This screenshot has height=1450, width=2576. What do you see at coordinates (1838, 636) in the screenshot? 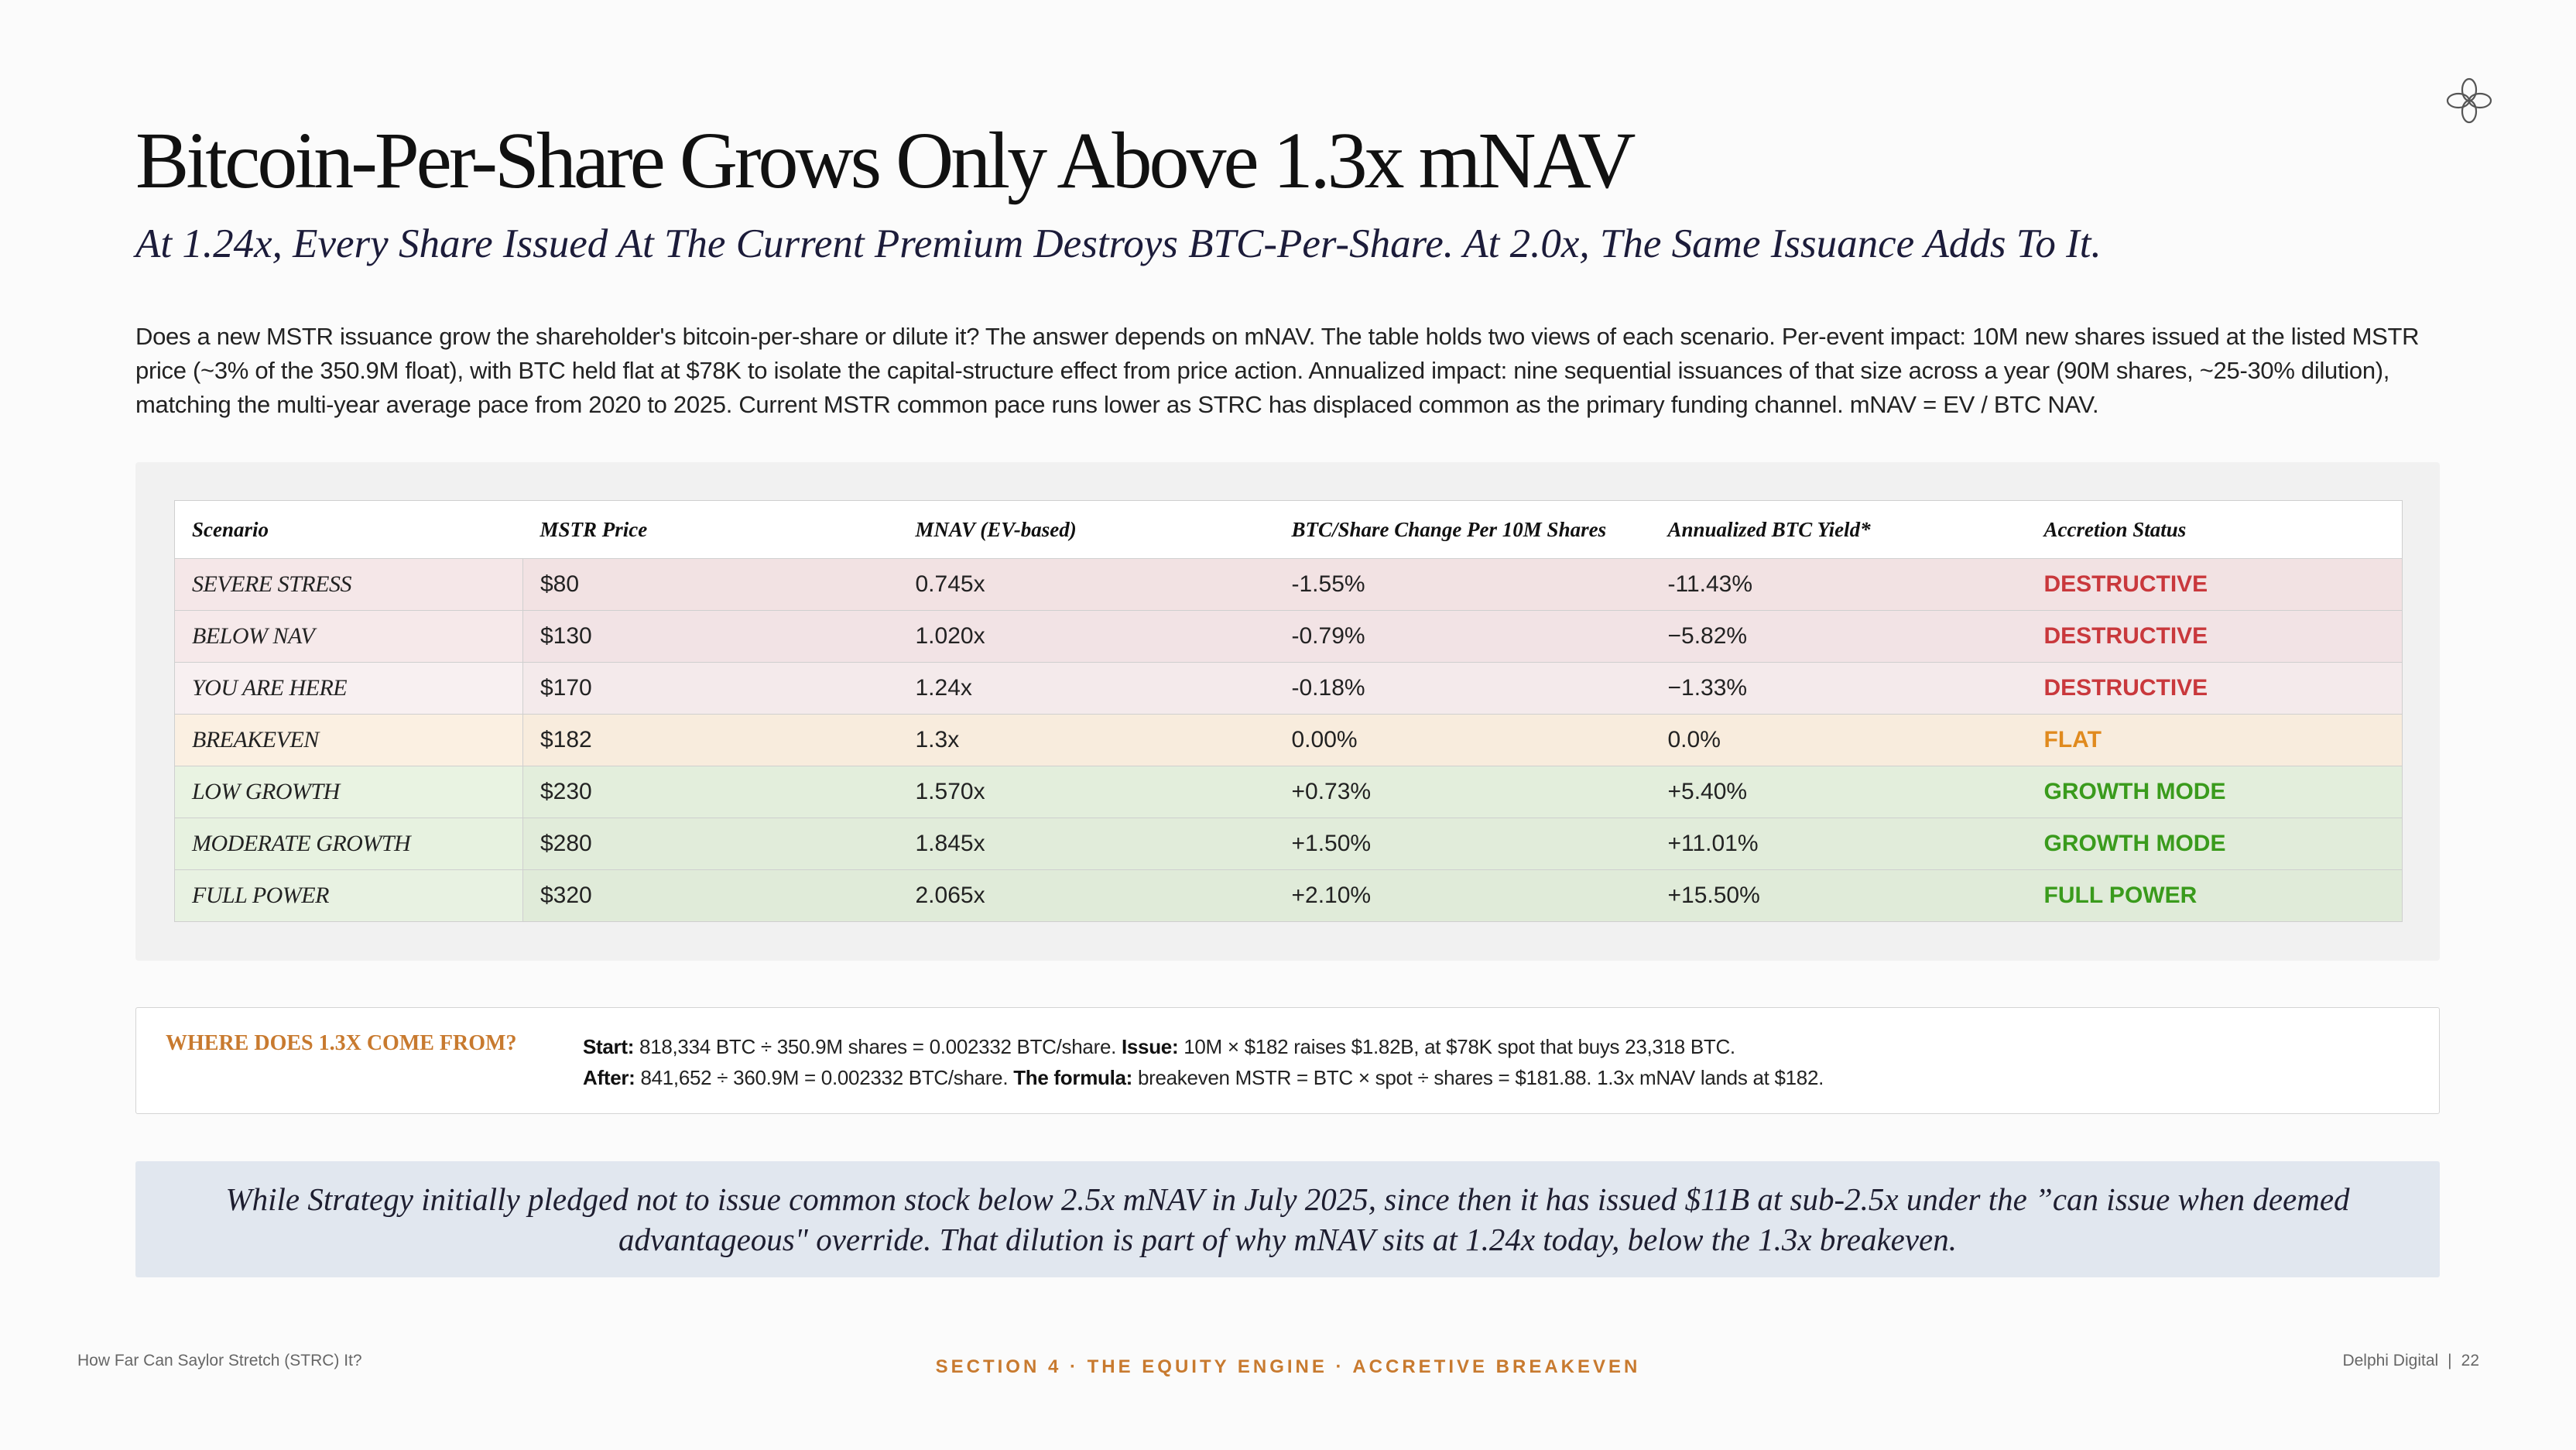
I see `cell-annualized-yield: −5.82%` at bounding box center [1838, 636].